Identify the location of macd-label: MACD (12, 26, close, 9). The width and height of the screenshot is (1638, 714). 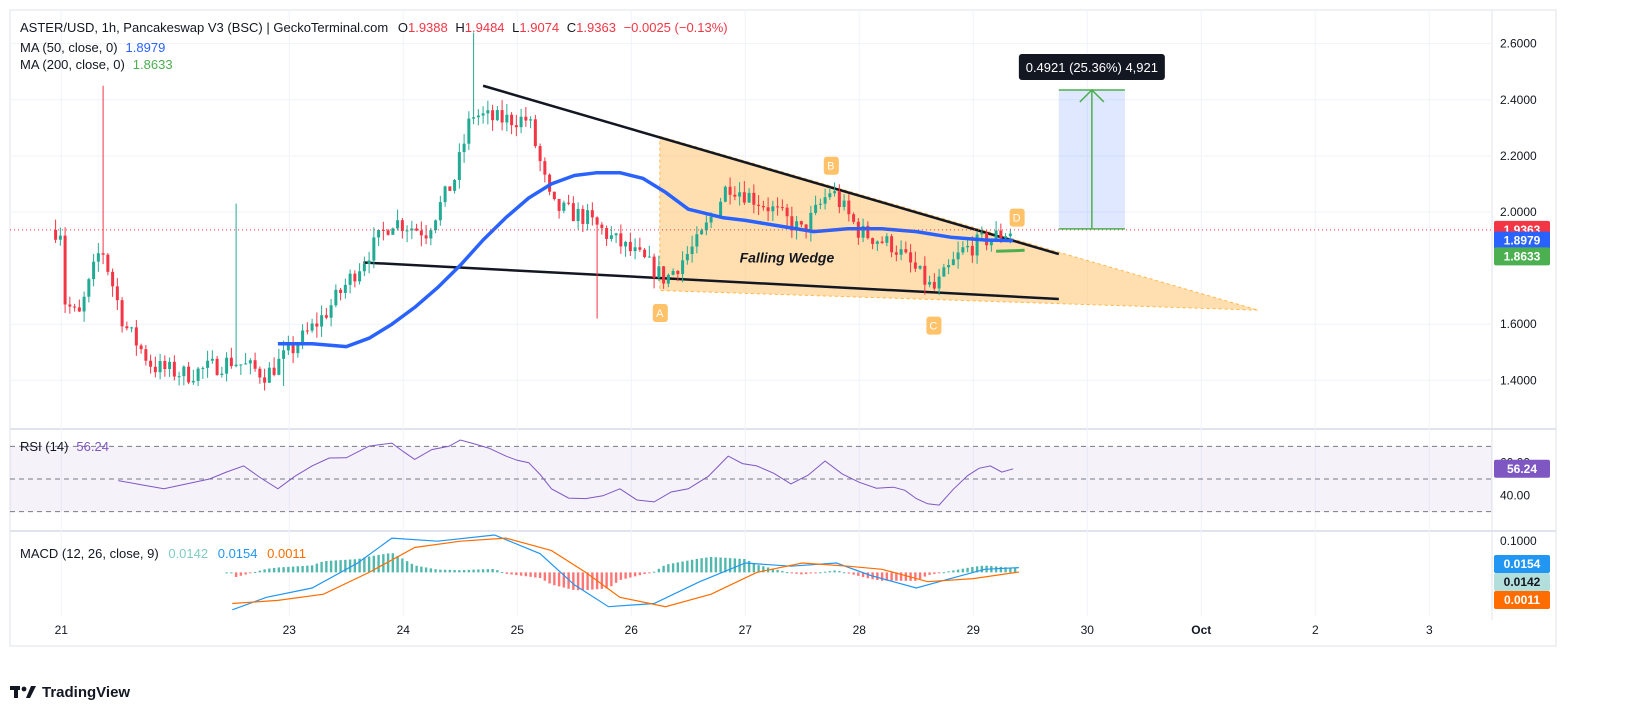
(89, 553).